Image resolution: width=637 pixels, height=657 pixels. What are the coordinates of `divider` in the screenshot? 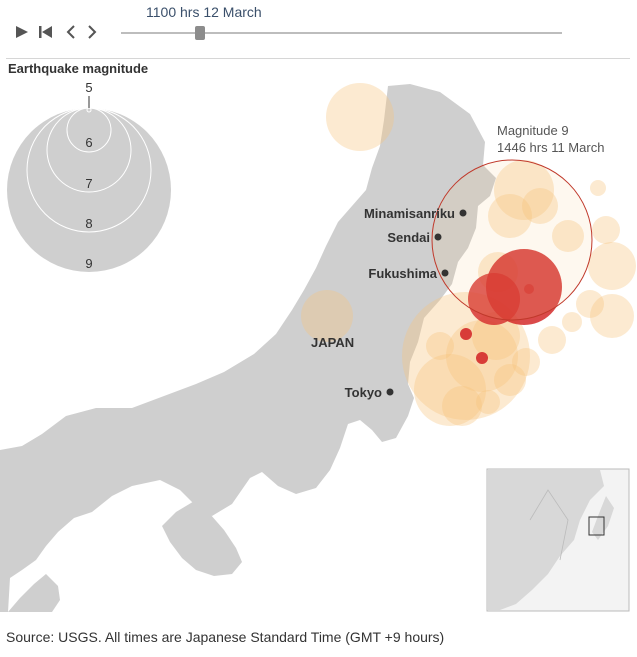 It's located at (318, 58).